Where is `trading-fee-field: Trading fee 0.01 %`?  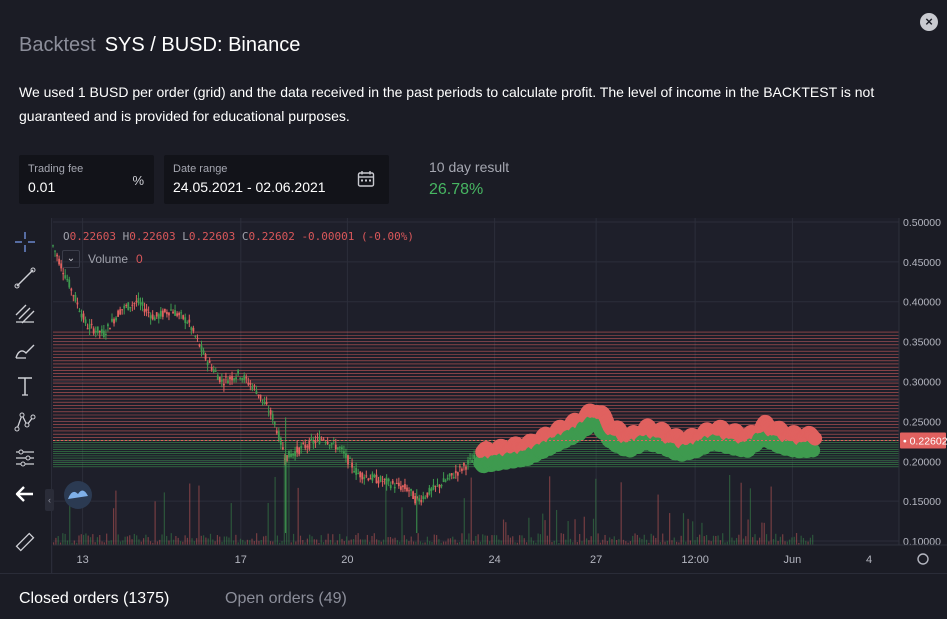 trading-fee-field: Trading fee 0.01 % is located at coordinates (86, 179).